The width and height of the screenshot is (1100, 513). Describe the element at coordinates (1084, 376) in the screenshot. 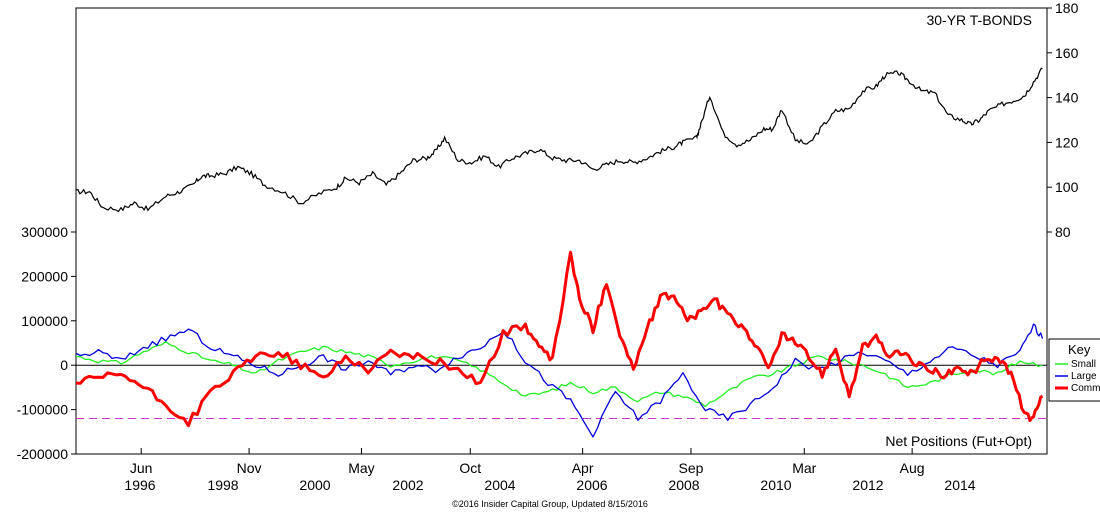

I see `legend-label-large: Large` at that location.